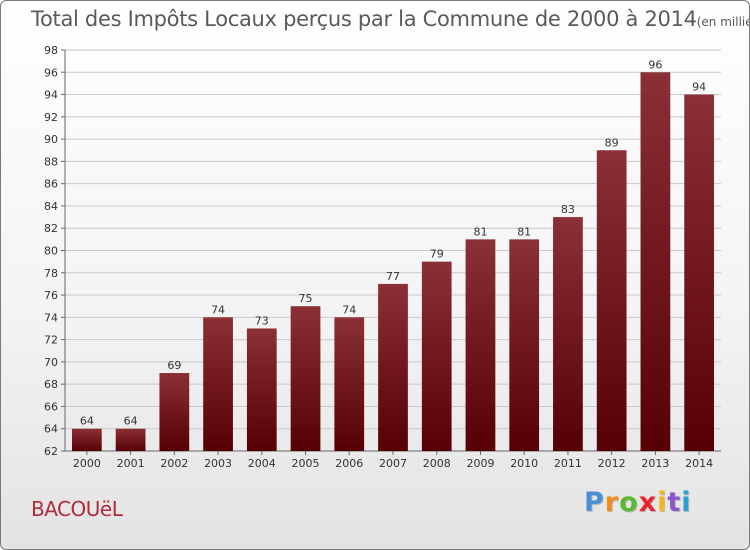 The height and width of the screenshot is (550, 750). Describe the element at coordinates (611, 300) in the screenshot. I see `bar-2012` at that location.